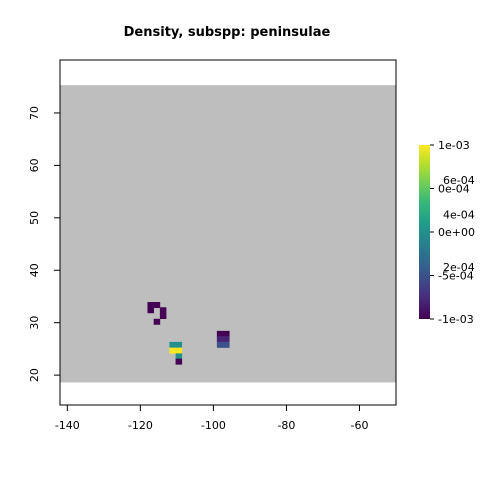 The image size is (480, 480). Describe the element at coordinates (456, 276) in the screenshot. I see `legend-label: -5e-04` at that location.